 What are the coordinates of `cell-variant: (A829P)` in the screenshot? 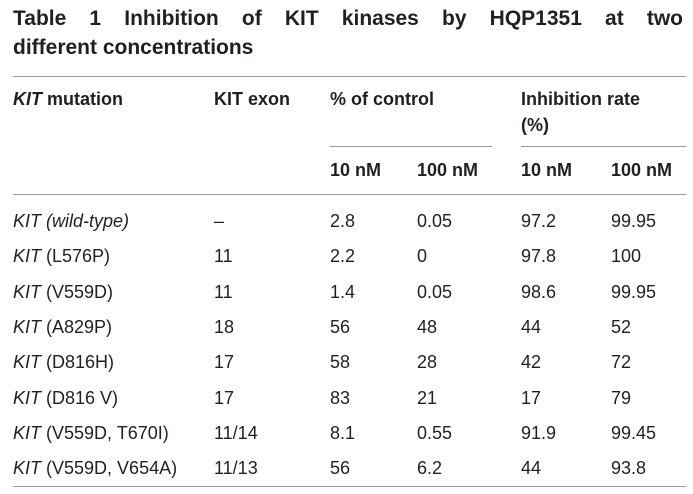 It's located at (77, 327).